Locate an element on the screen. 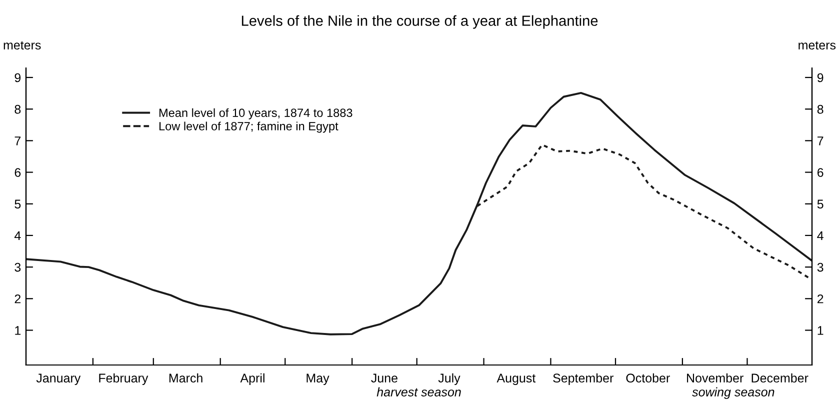 Image resolution: width=839 pixels, height=408 pixels. y2-tick-label: 2 is located at coordinates (820, 299).